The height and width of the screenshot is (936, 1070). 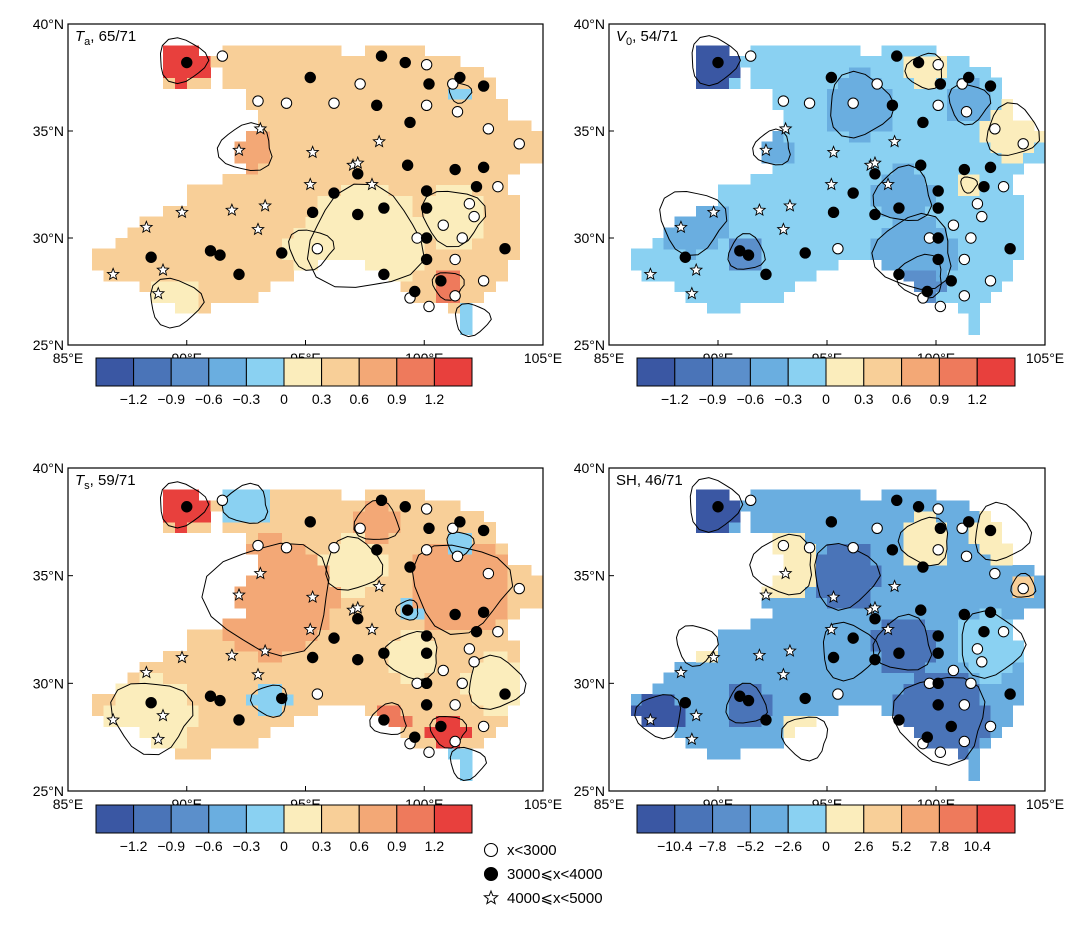 I want to click on station-star, so click(x=265, y=205).